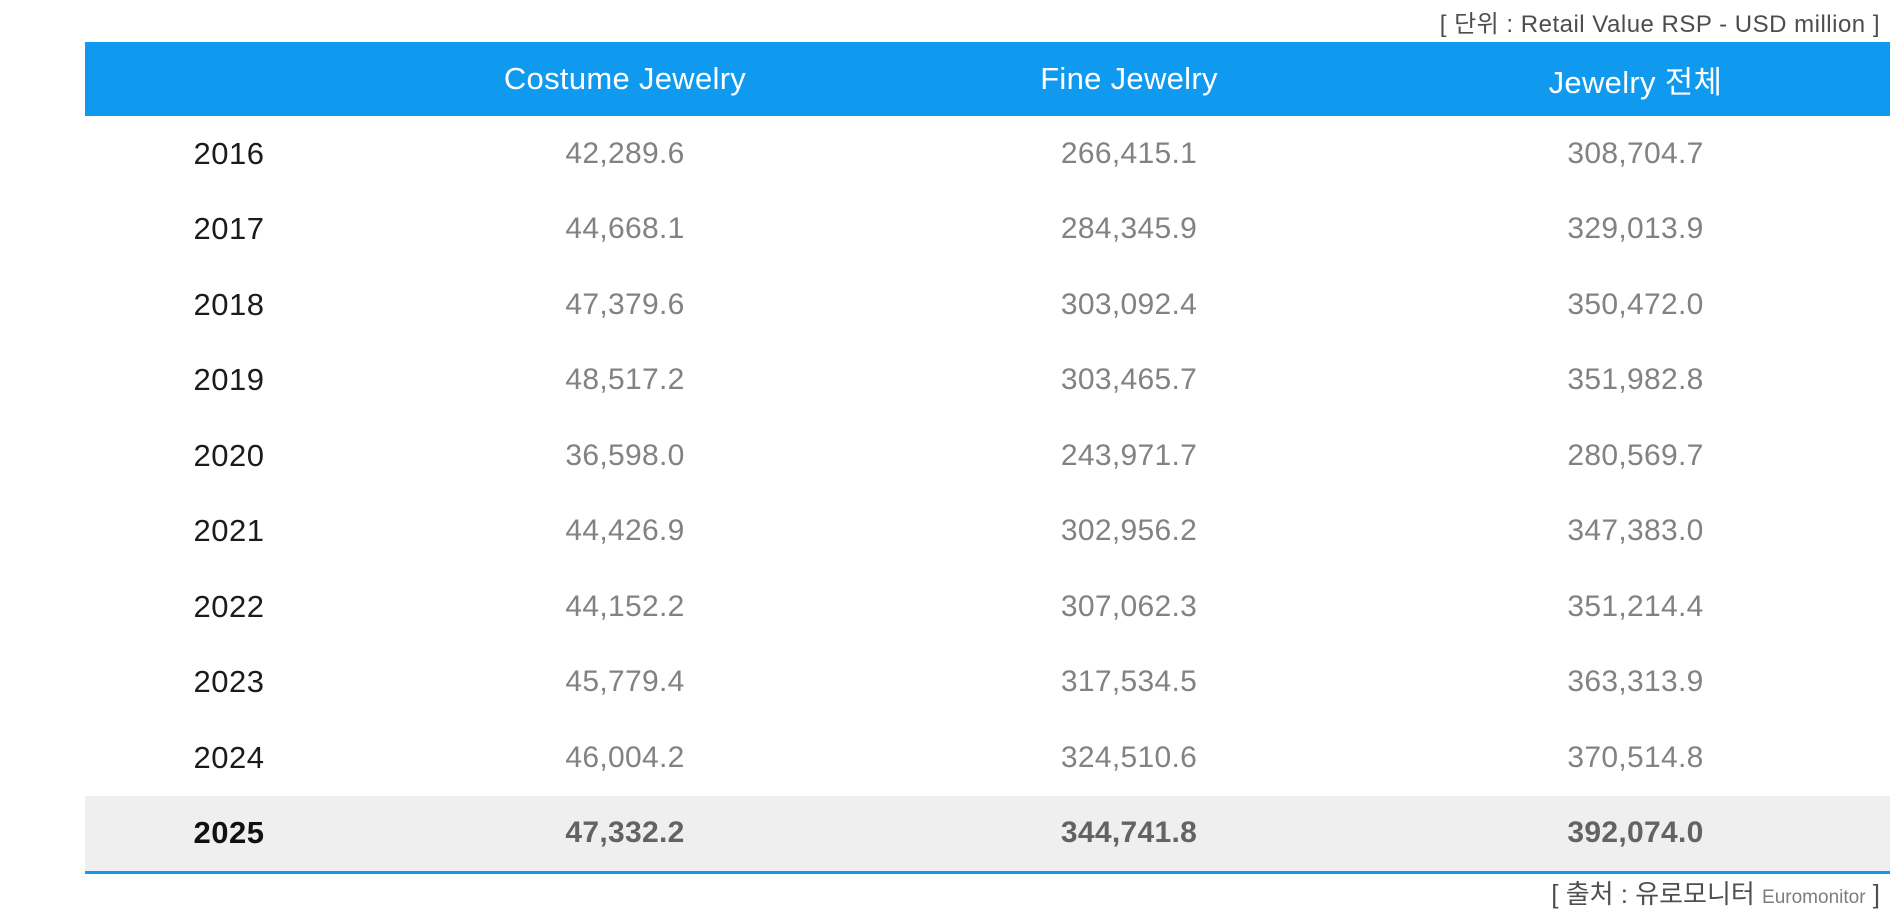 The width and height of the screenshot is (1890, 911). I want to click on fine-cell: 302,956.2, so click(1129, 531).